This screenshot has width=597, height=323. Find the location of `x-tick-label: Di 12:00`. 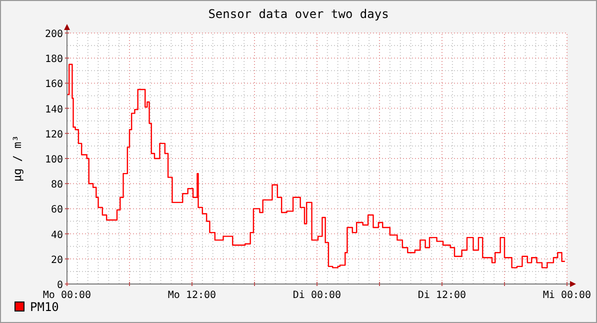

x-tick-label: Di 12:00 is located at coordinates (442, 295).